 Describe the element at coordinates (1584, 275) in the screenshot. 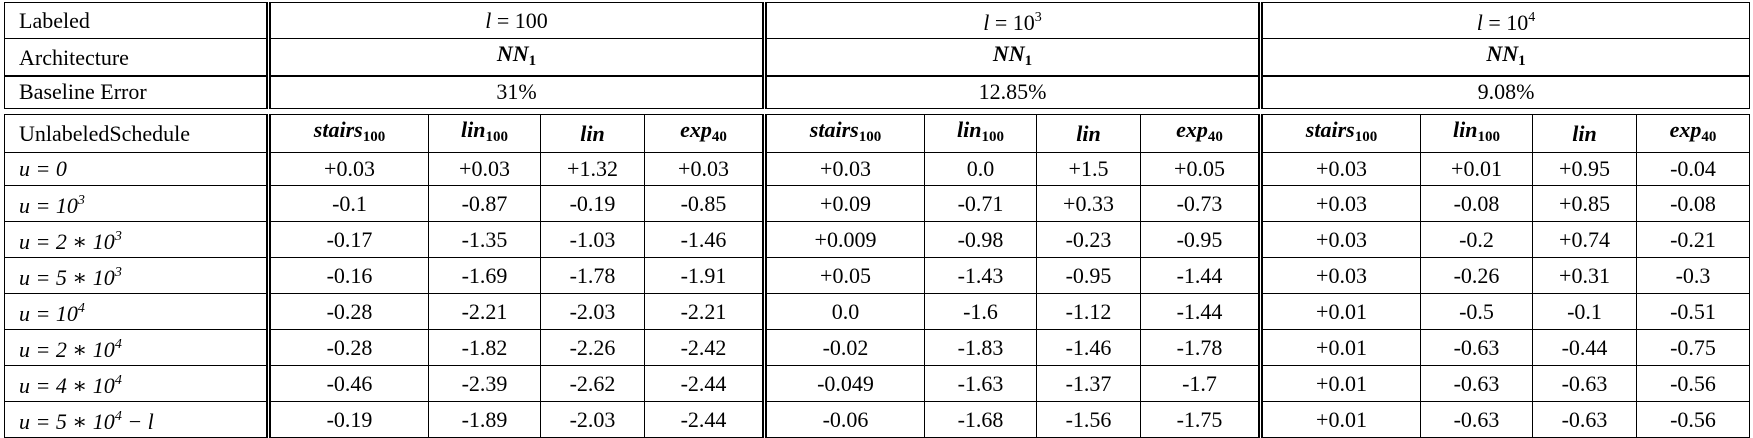

I see `table-cell: +0.31` at that location.